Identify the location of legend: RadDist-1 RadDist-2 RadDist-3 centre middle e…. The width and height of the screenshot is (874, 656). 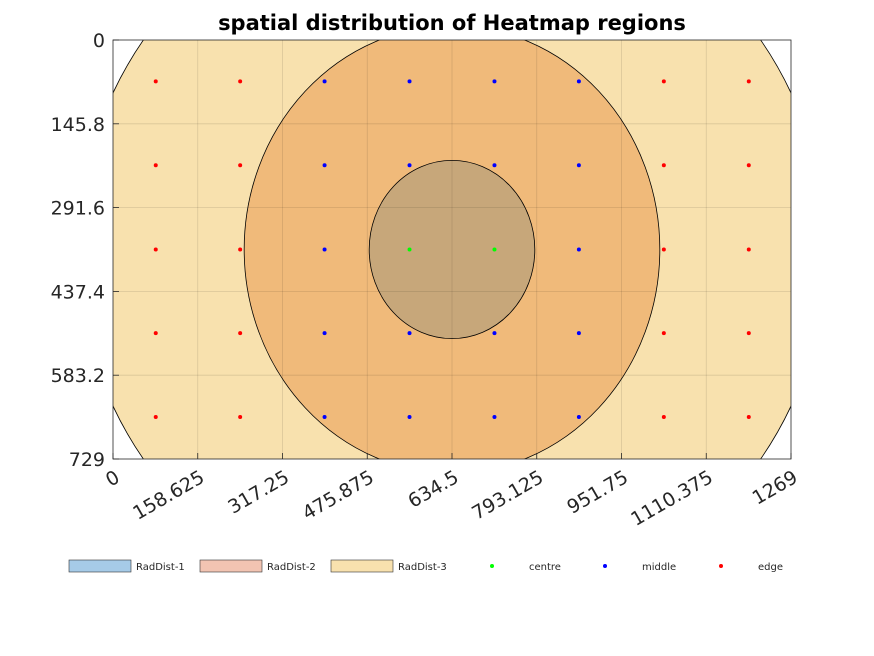
(425, 566).